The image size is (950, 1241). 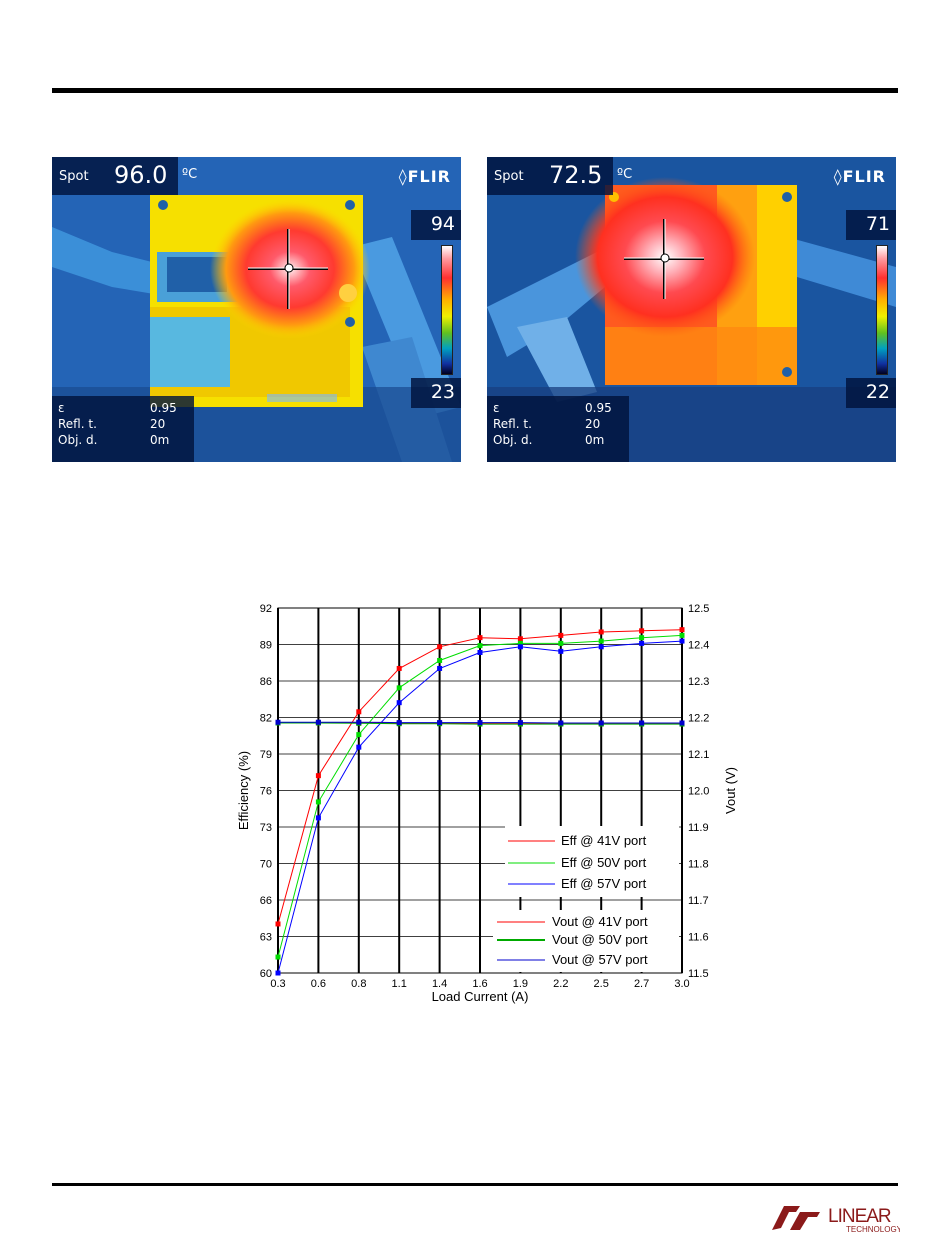 I want to click on x-tick-label: 2.5, so click(x=601, y=984).